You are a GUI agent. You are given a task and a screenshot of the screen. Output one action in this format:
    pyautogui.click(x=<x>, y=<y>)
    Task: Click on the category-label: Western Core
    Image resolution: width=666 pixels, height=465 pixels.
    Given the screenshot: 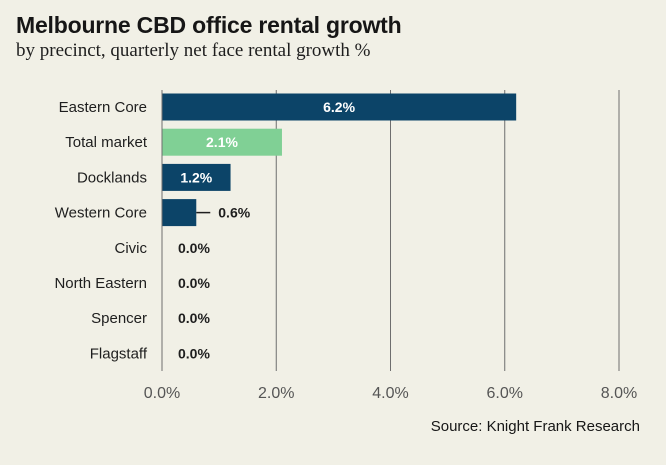 What is the action you would take?
    pyautogui.click(x=101, y=213)
    